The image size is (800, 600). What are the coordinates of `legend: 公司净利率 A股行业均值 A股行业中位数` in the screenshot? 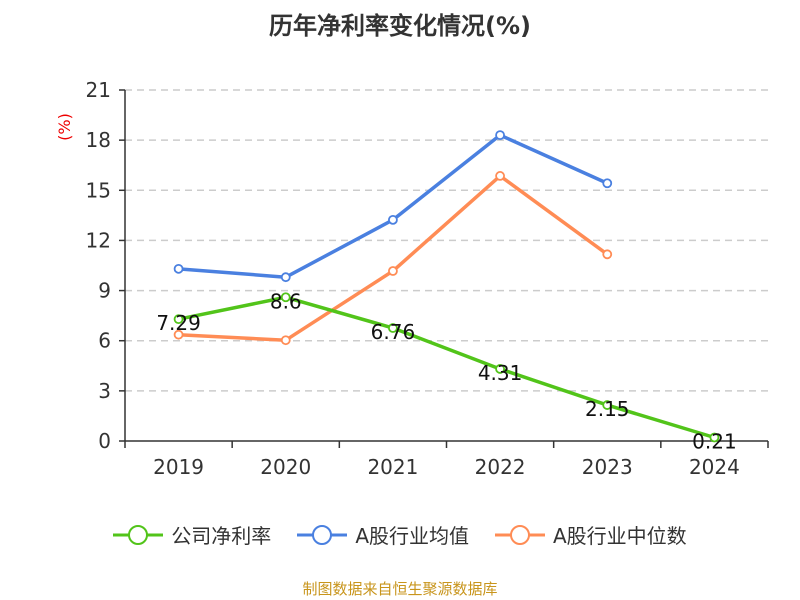 It's located at (400, 534).